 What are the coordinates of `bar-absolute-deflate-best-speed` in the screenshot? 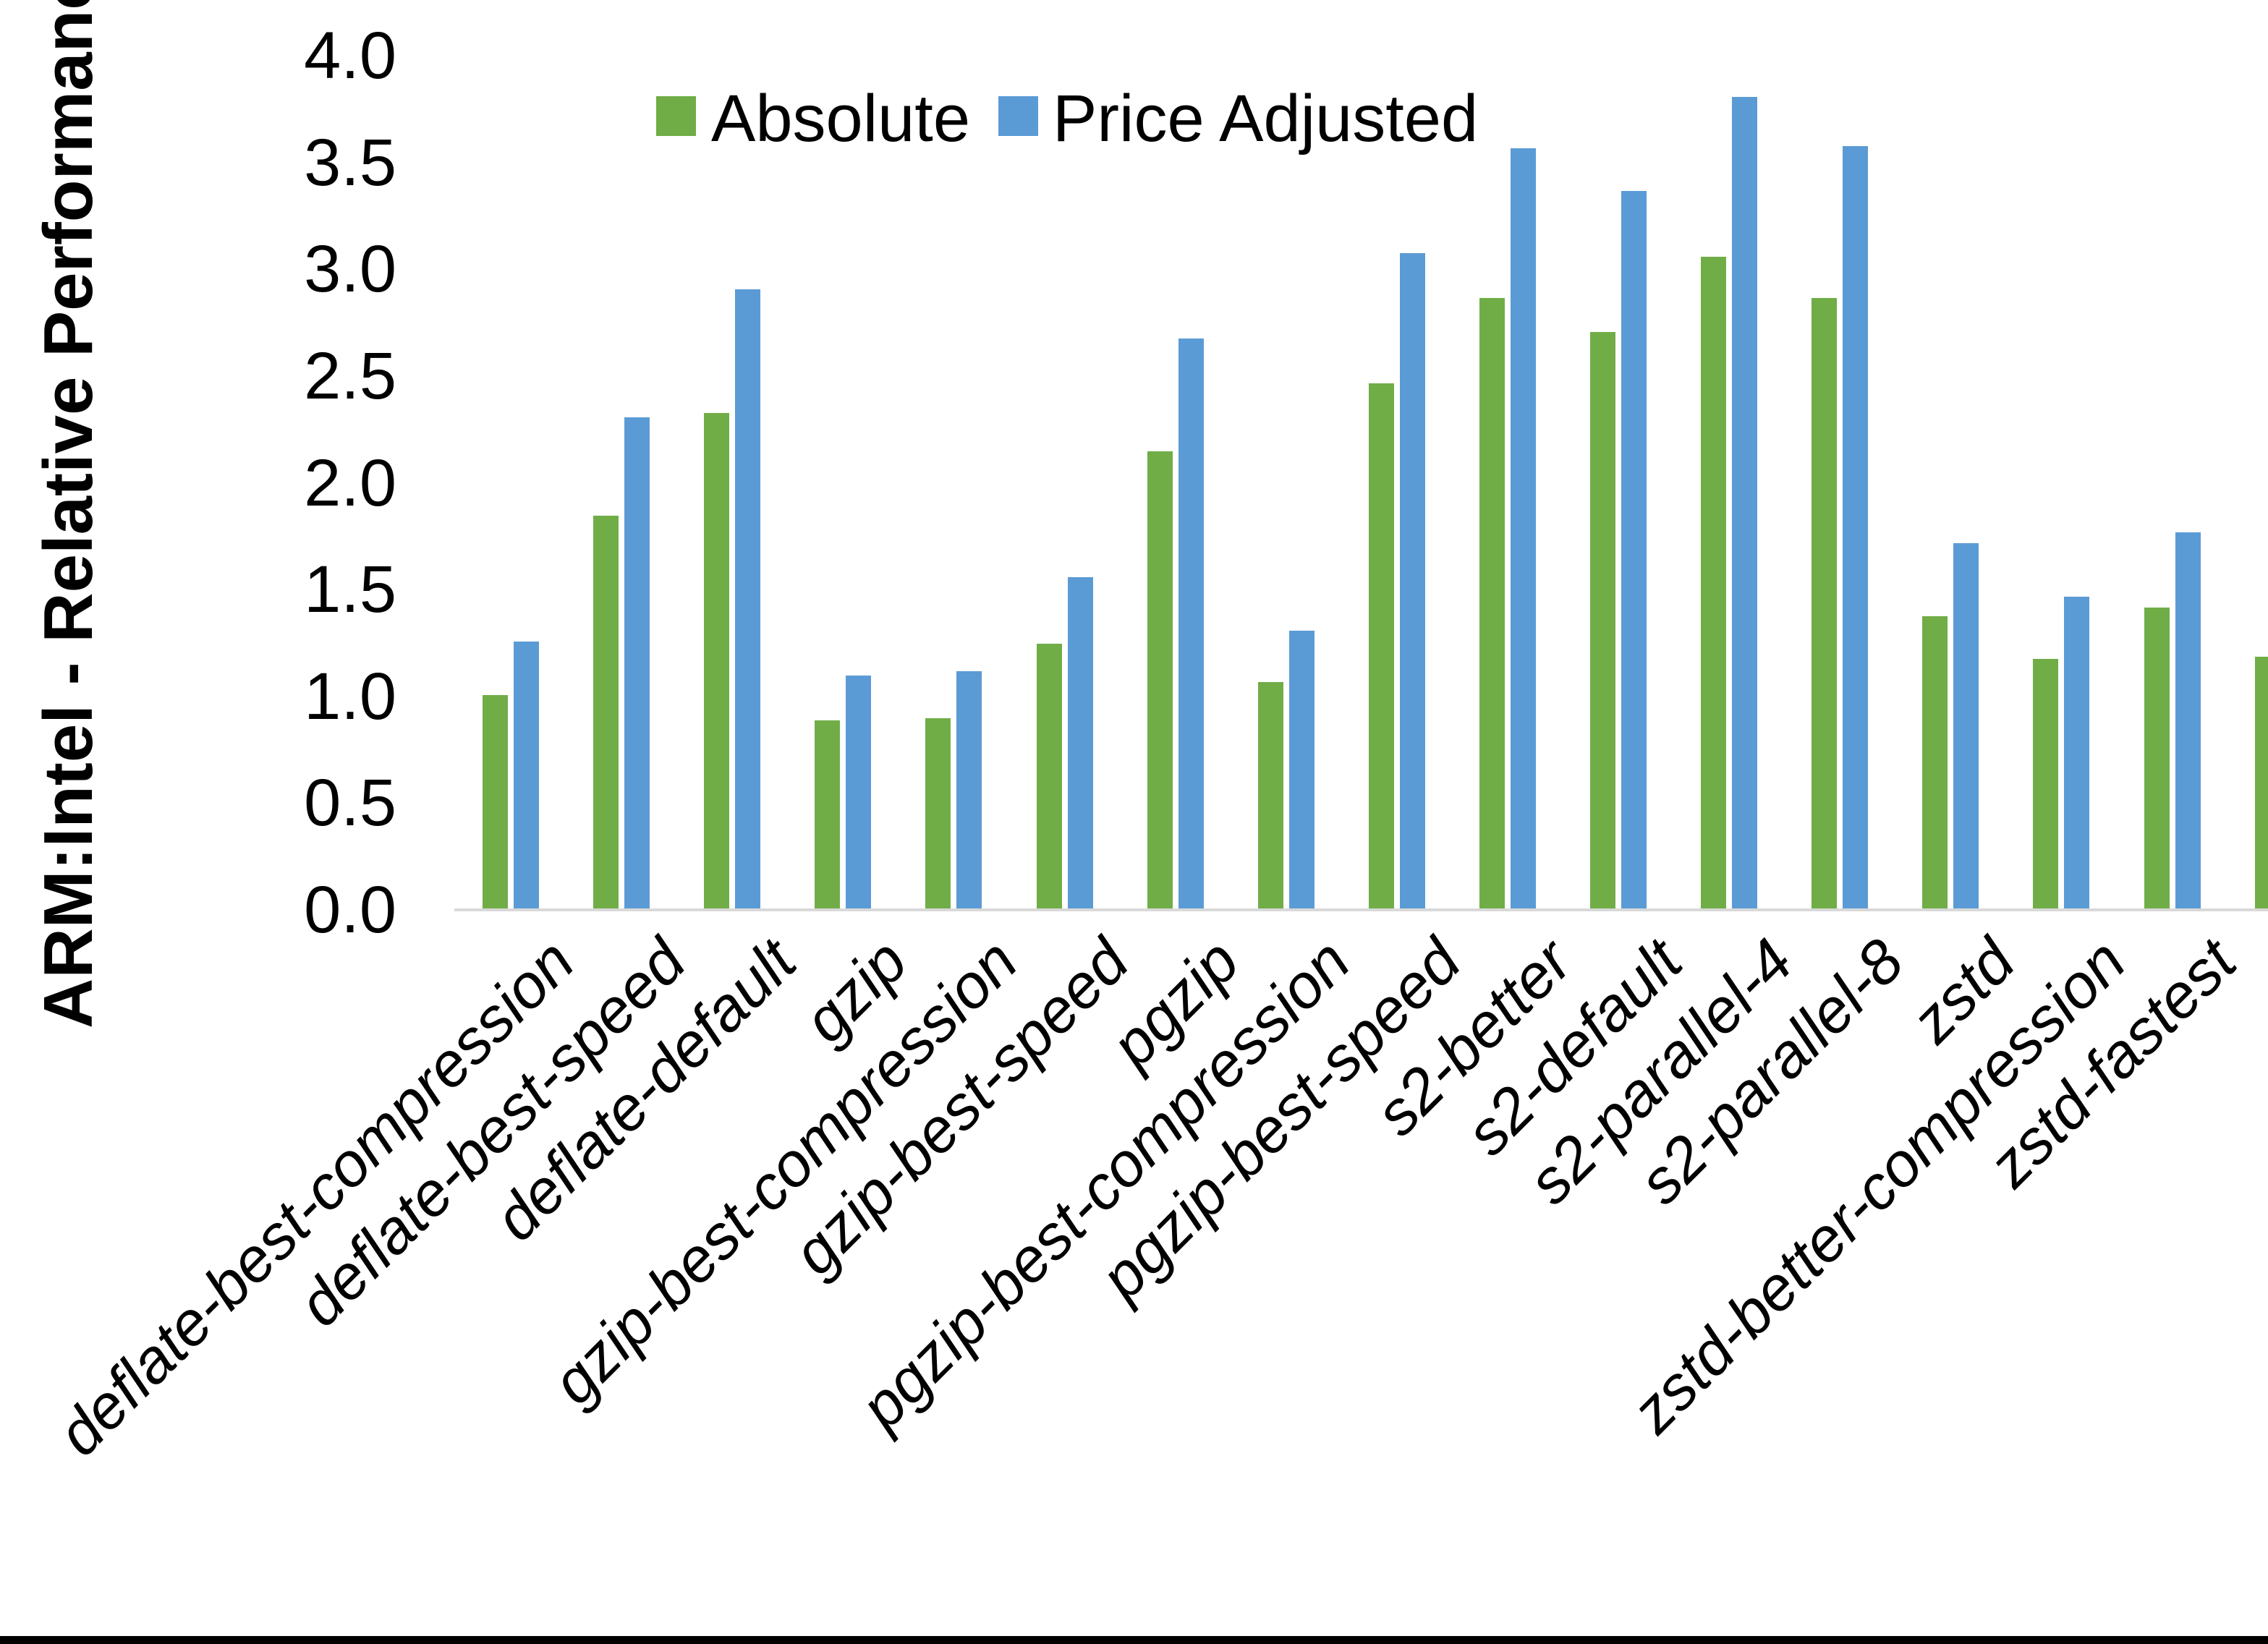 It's located at (606, 712).